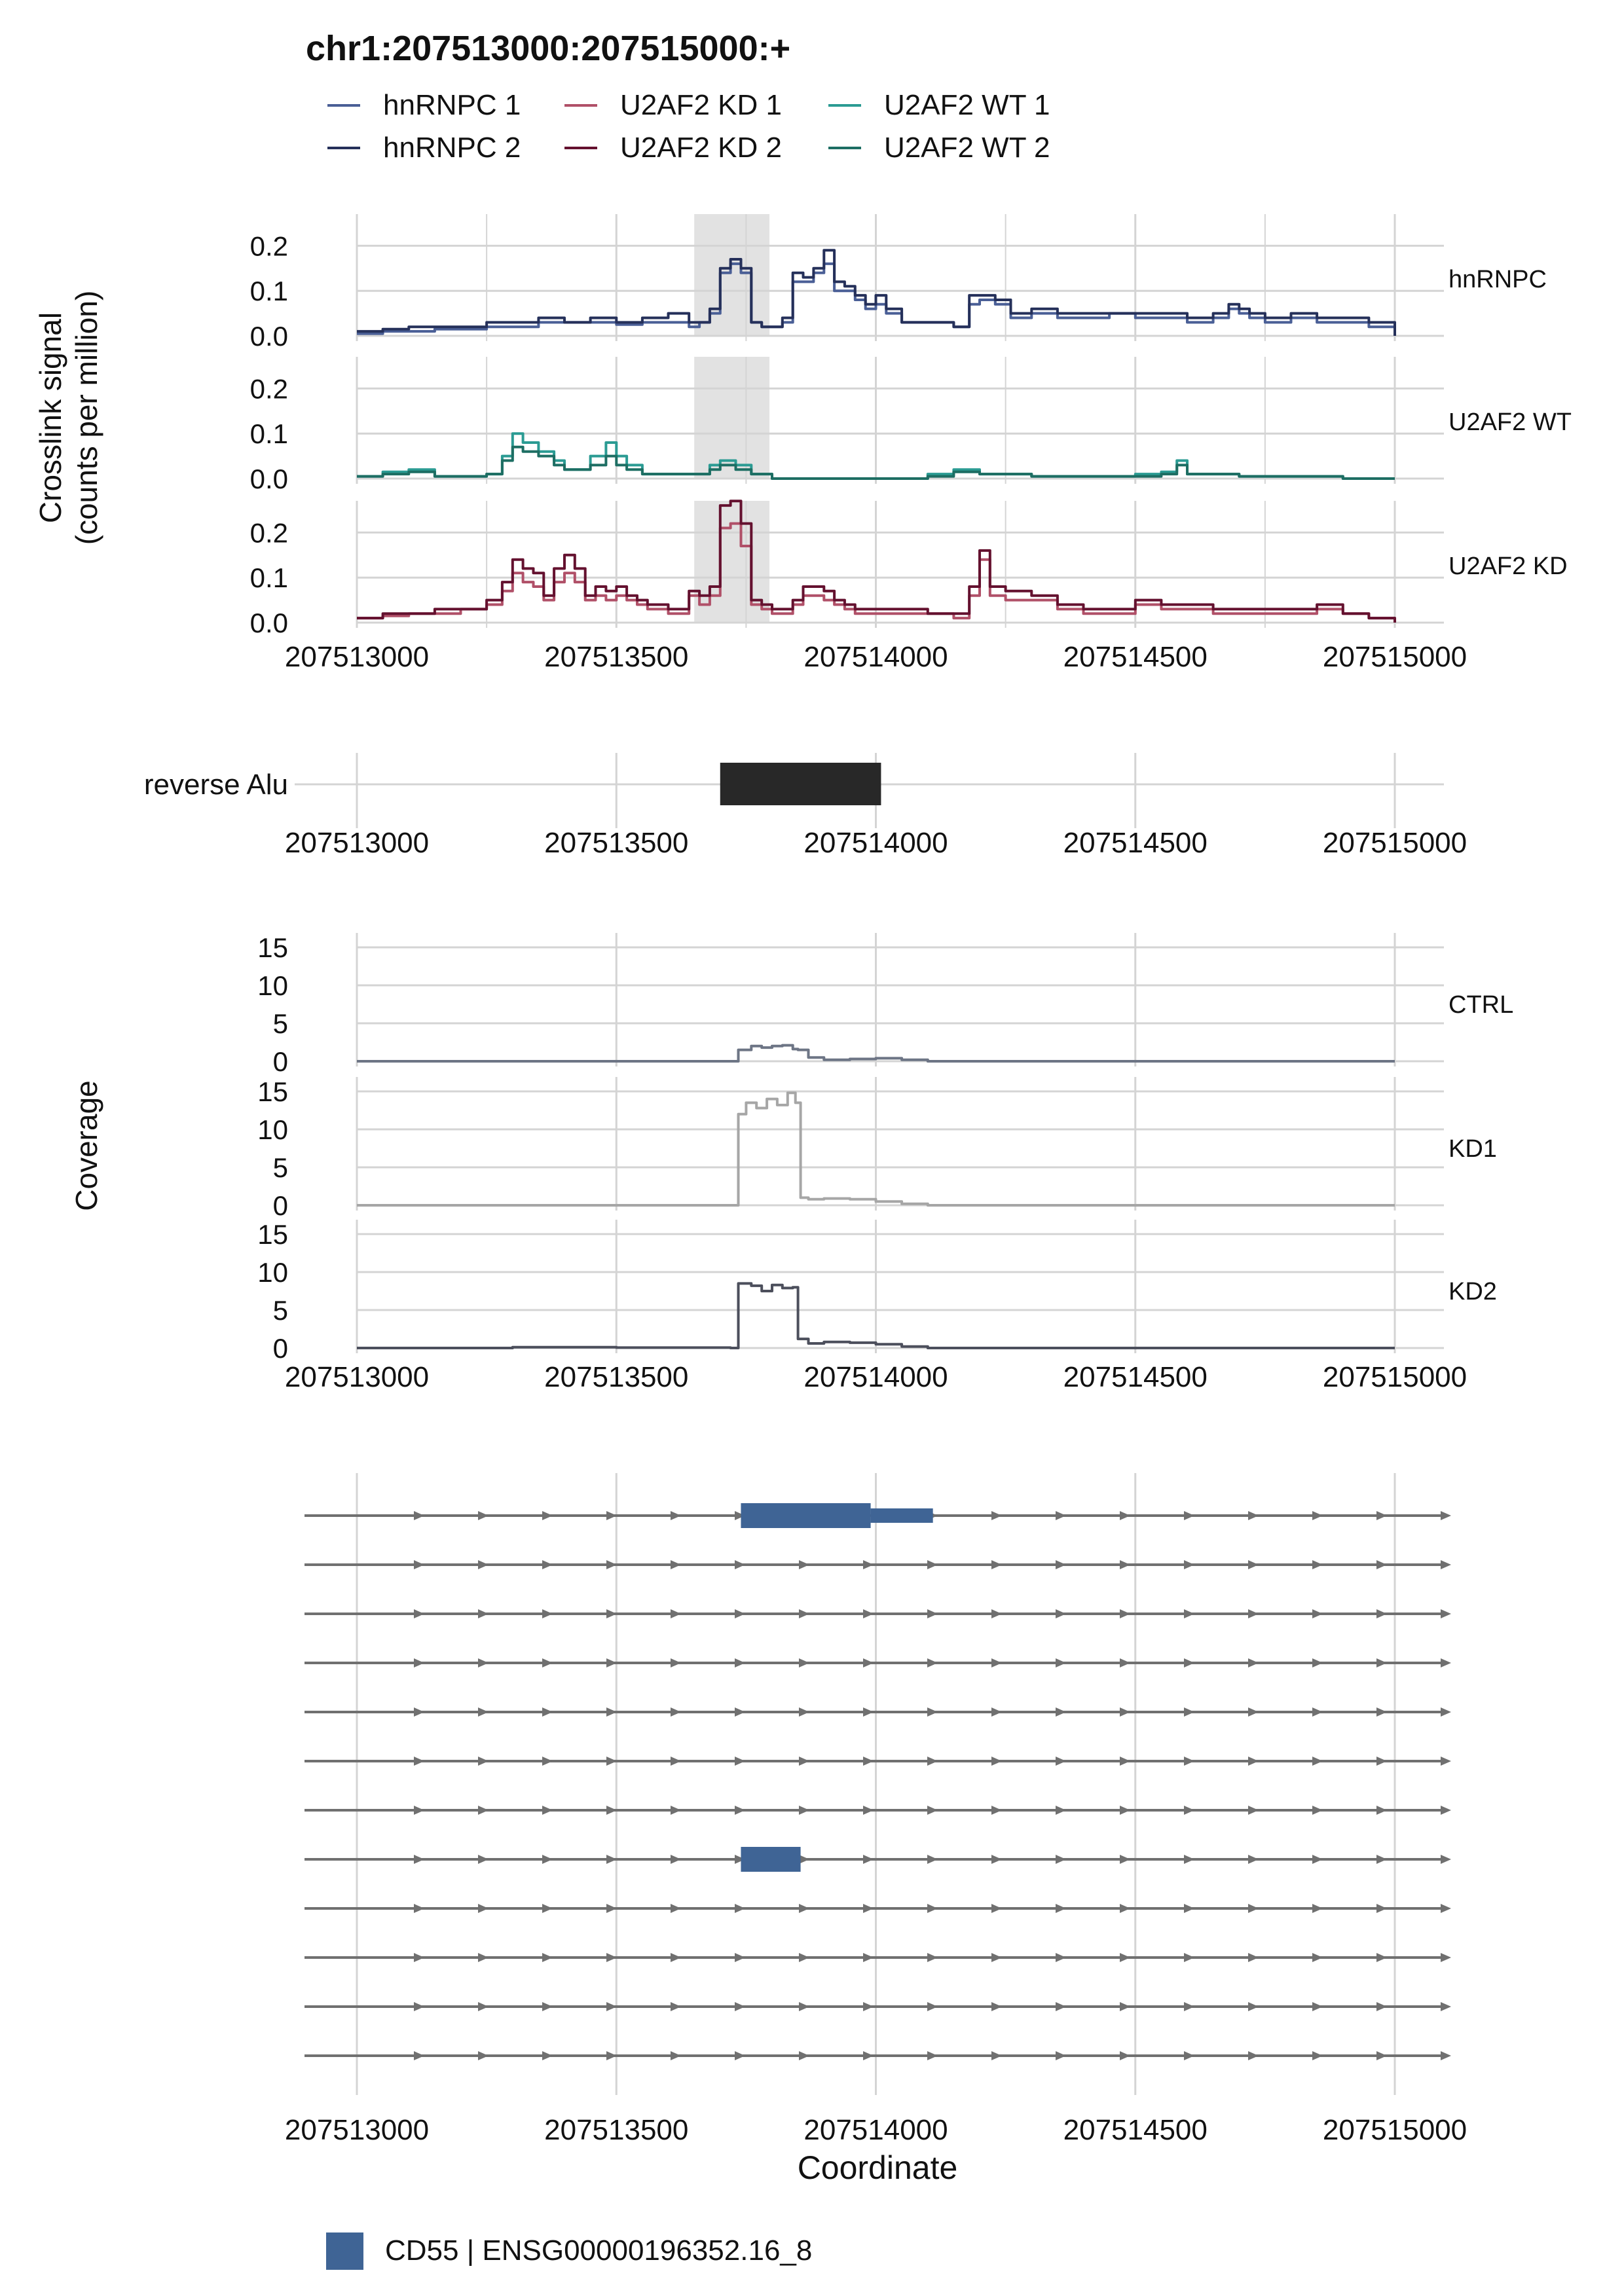 The width and height of the screenshot is (1624, 2296). What do you see at coordinates (876, 1149) in the screenshot?
I see `series-line-kd1` at bounding box center [876, 1149].